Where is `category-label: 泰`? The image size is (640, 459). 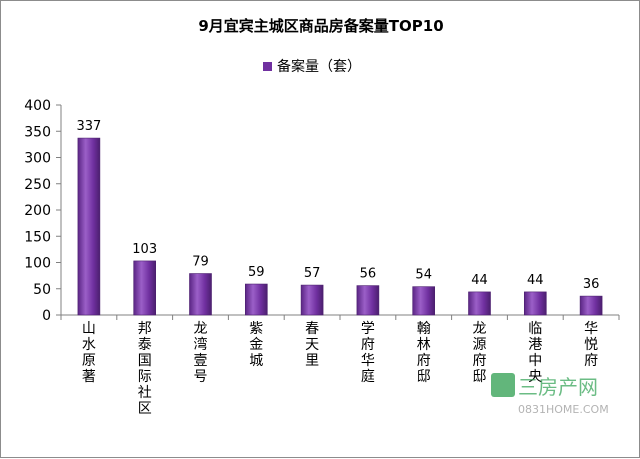
category-label: 泰 is located at coordinates (145, 345).